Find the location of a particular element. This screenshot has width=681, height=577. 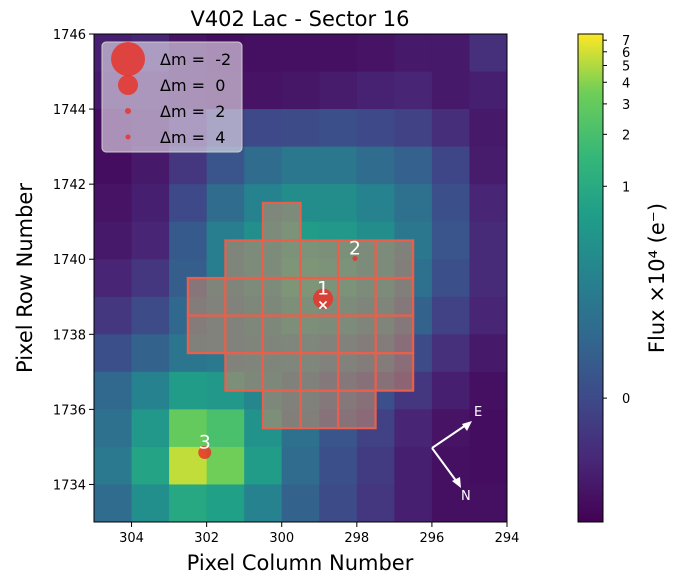

compass-north-arrowhead is located at coordinates (456, 482).